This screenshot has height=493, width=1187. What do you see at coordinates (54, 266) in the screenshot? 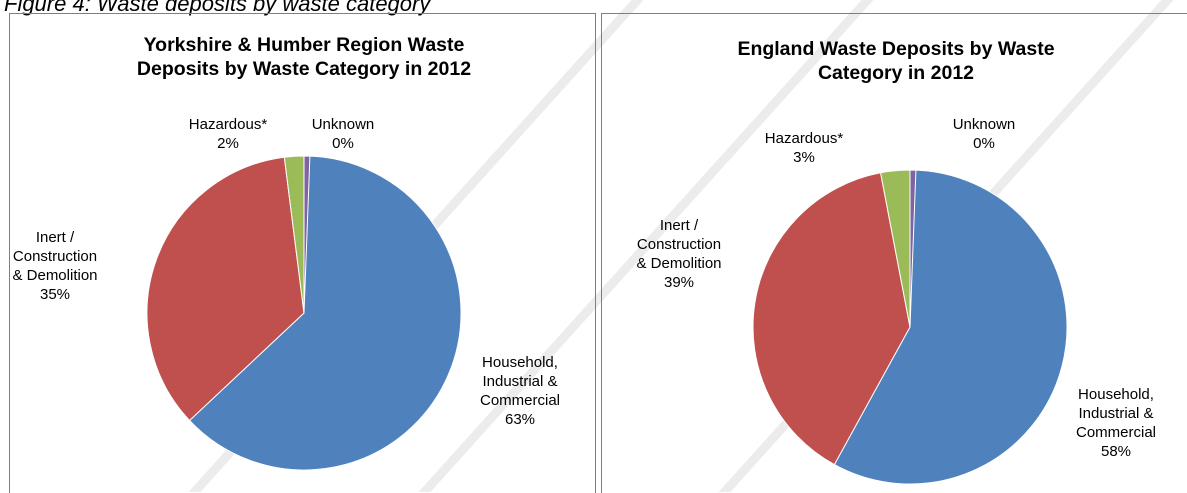
I see `slice-label: Inert / Construction & Demolition 35%` at bounding box center [54, 266].